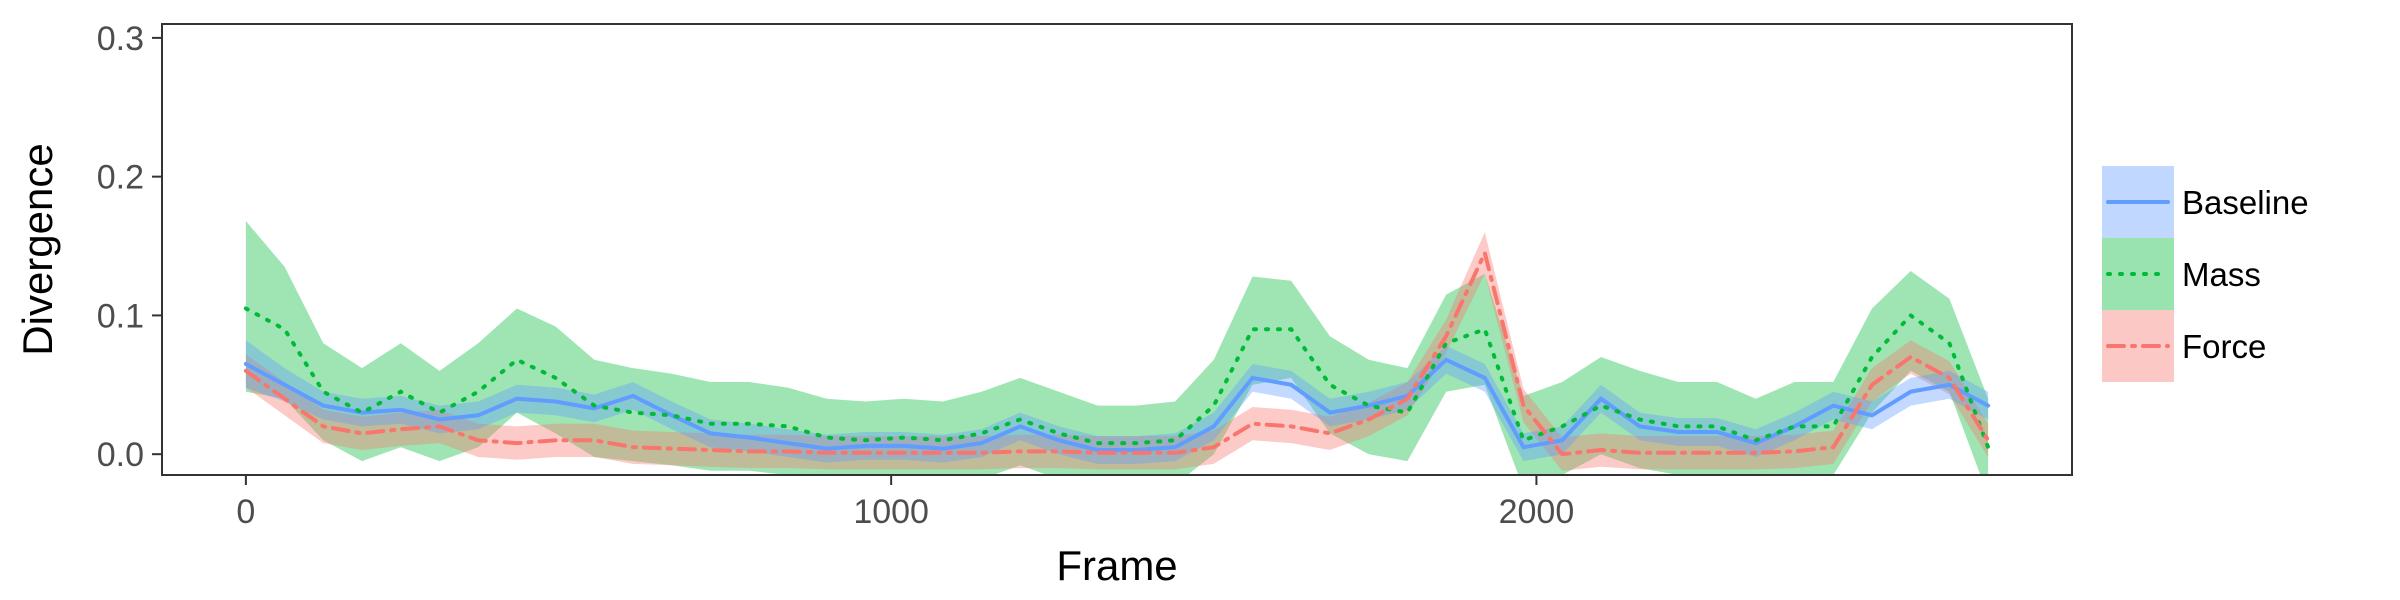 This screenshot has height=600, width=2400. Describe the element at coordinates (1537, 512) in the screenshot. I see `x-tick-label: 2000` at that location.